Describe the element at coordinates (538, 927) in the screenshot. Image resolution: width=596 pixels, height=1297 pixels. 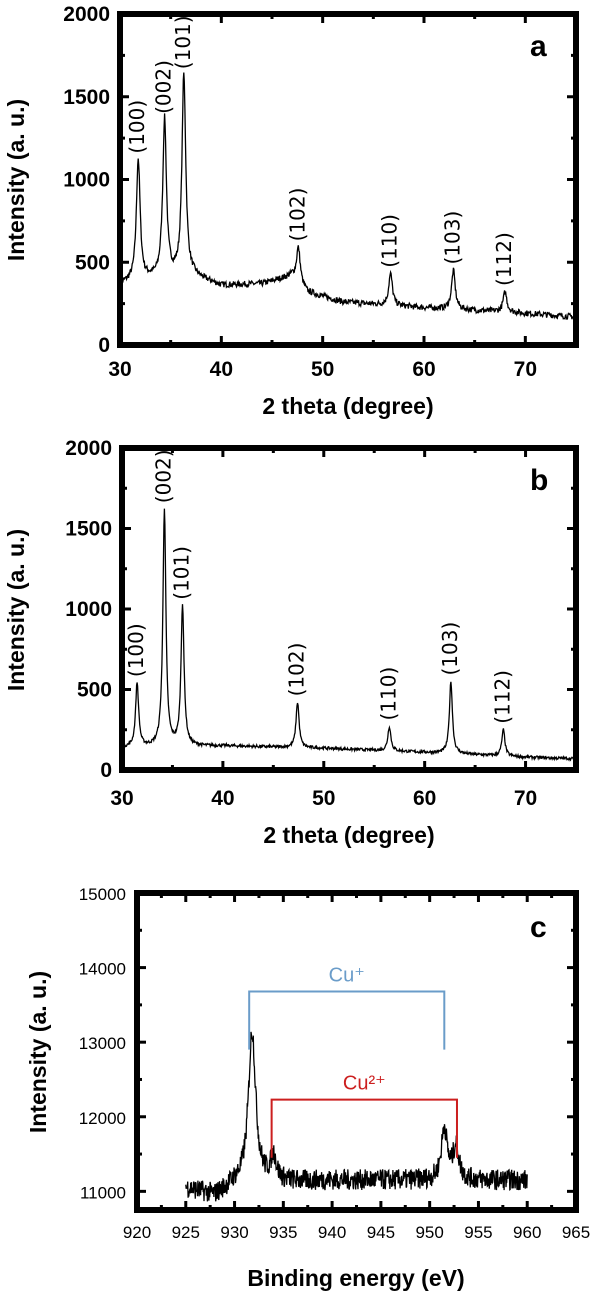
I see `panel-c-letter: c` at that location.